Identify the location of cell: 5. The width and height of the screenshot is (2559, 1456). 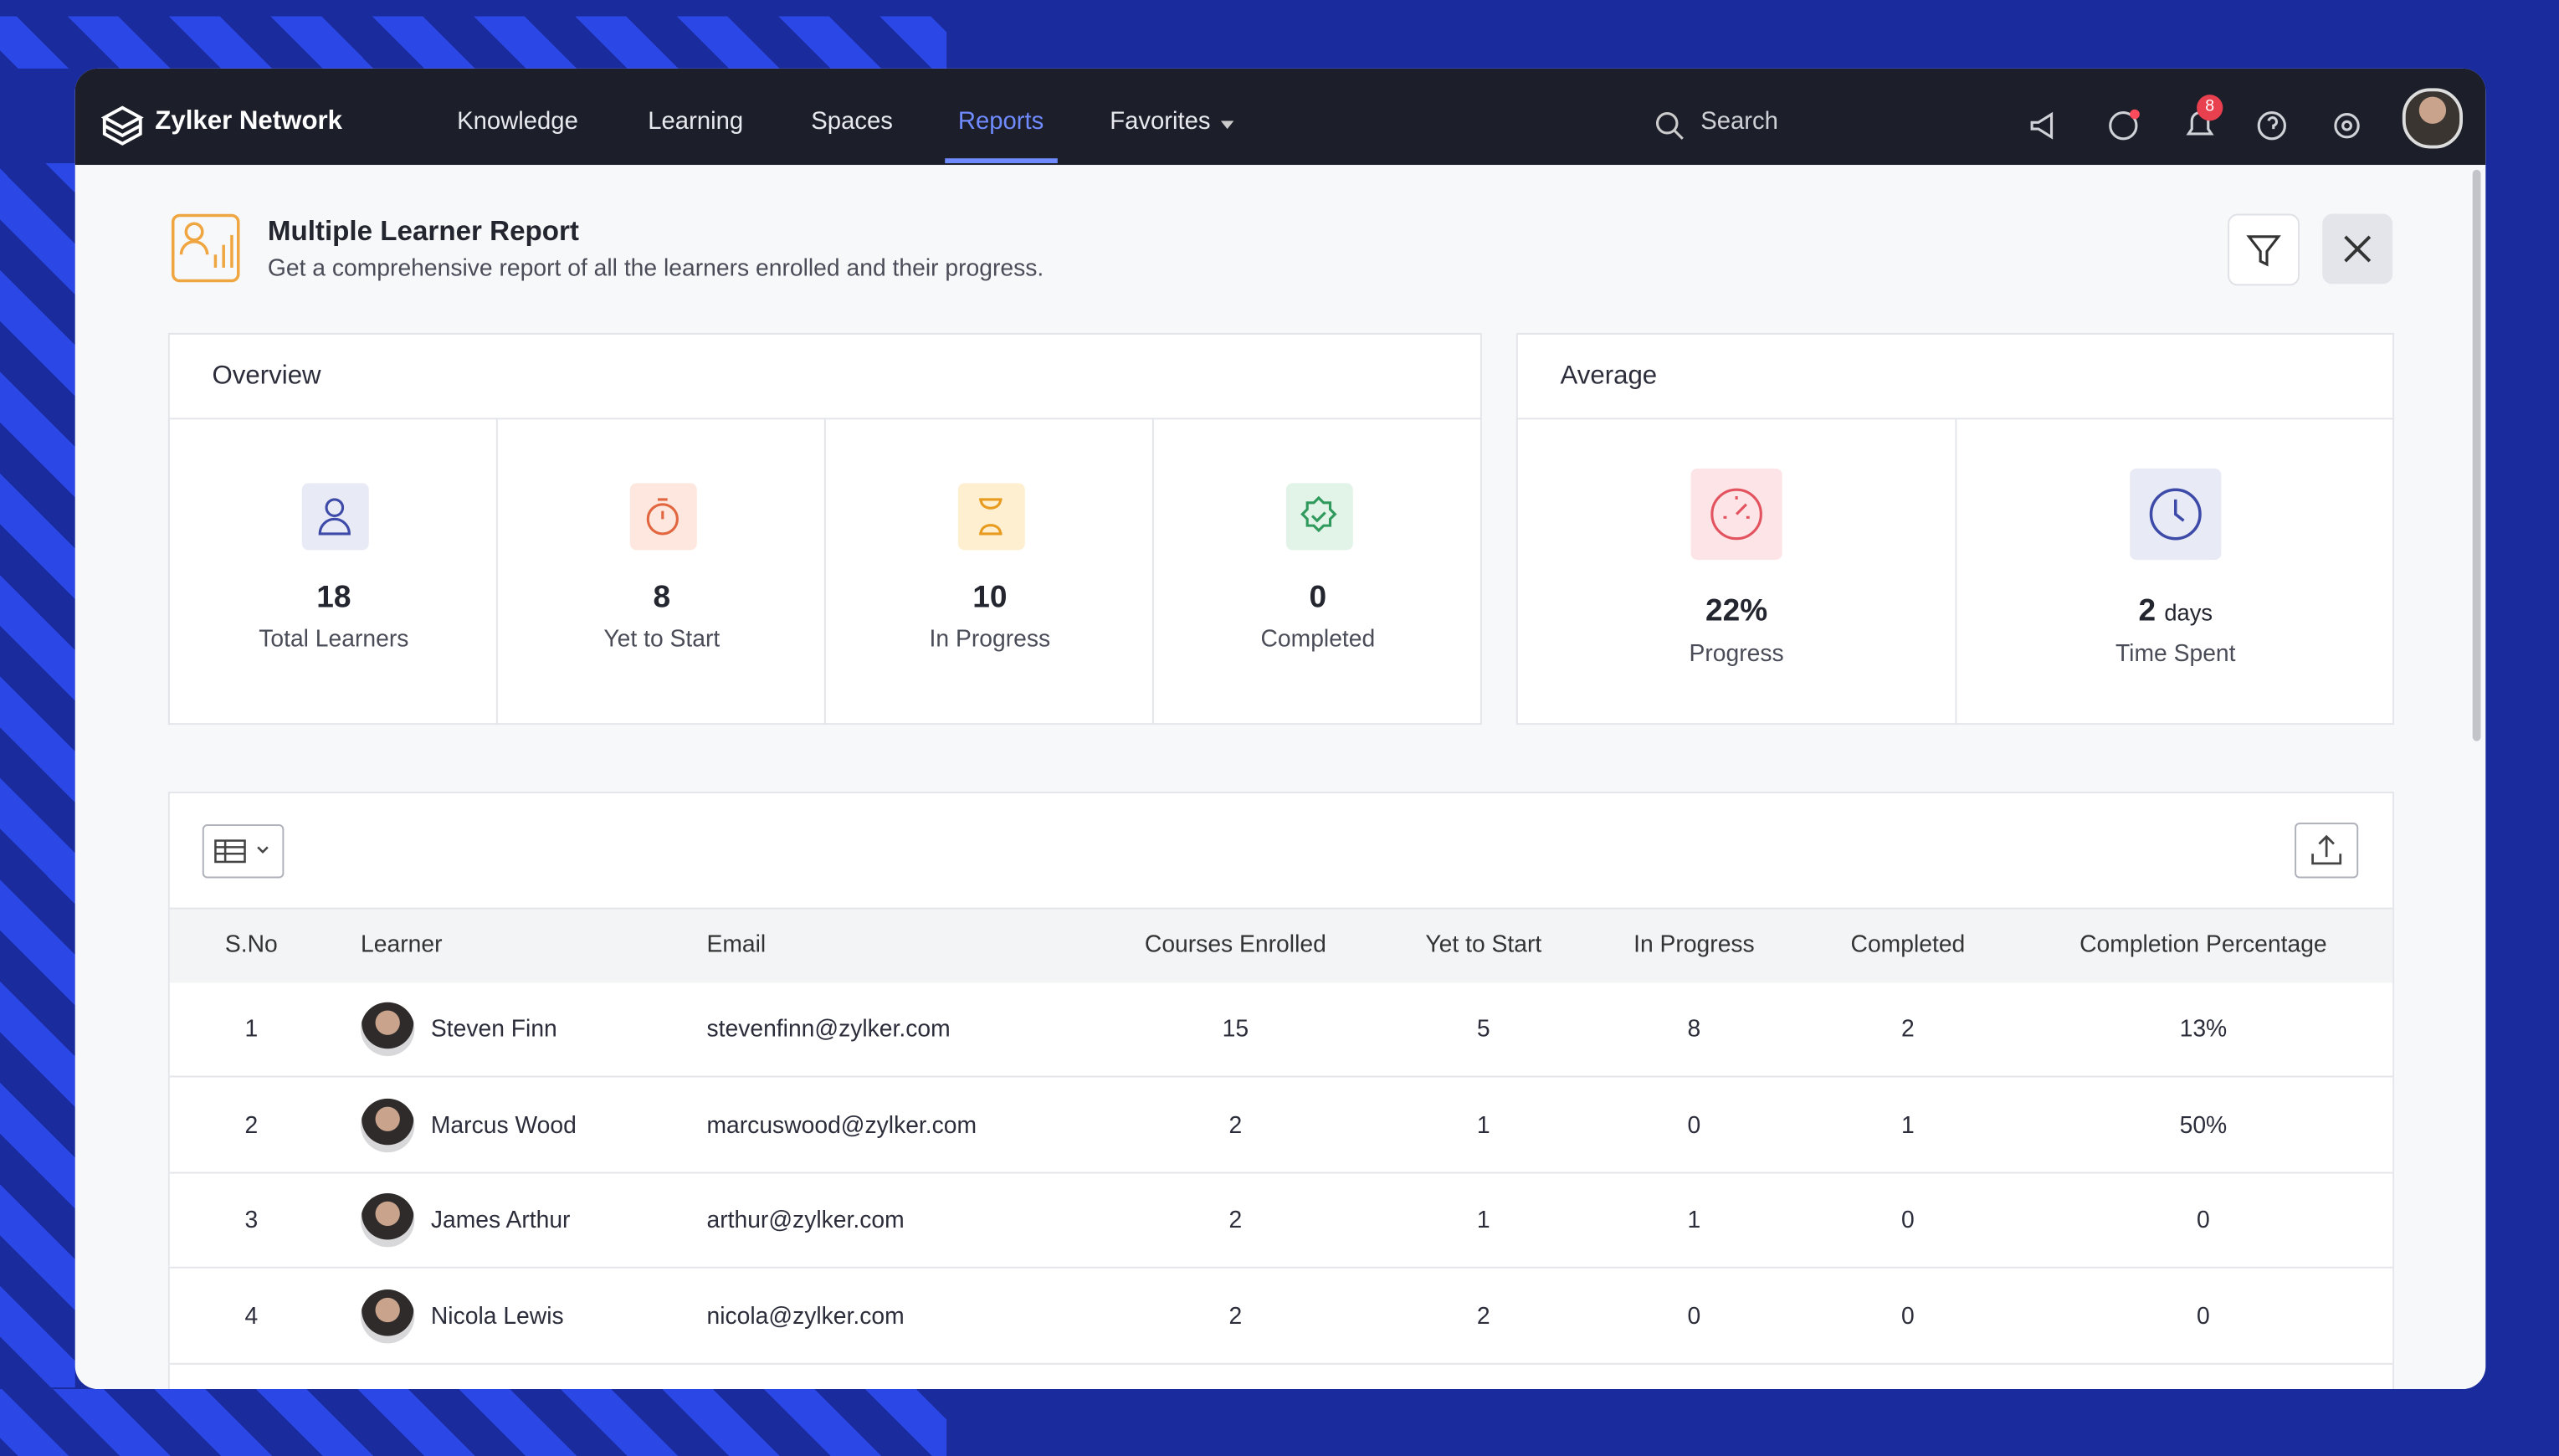
(1483, 1030).